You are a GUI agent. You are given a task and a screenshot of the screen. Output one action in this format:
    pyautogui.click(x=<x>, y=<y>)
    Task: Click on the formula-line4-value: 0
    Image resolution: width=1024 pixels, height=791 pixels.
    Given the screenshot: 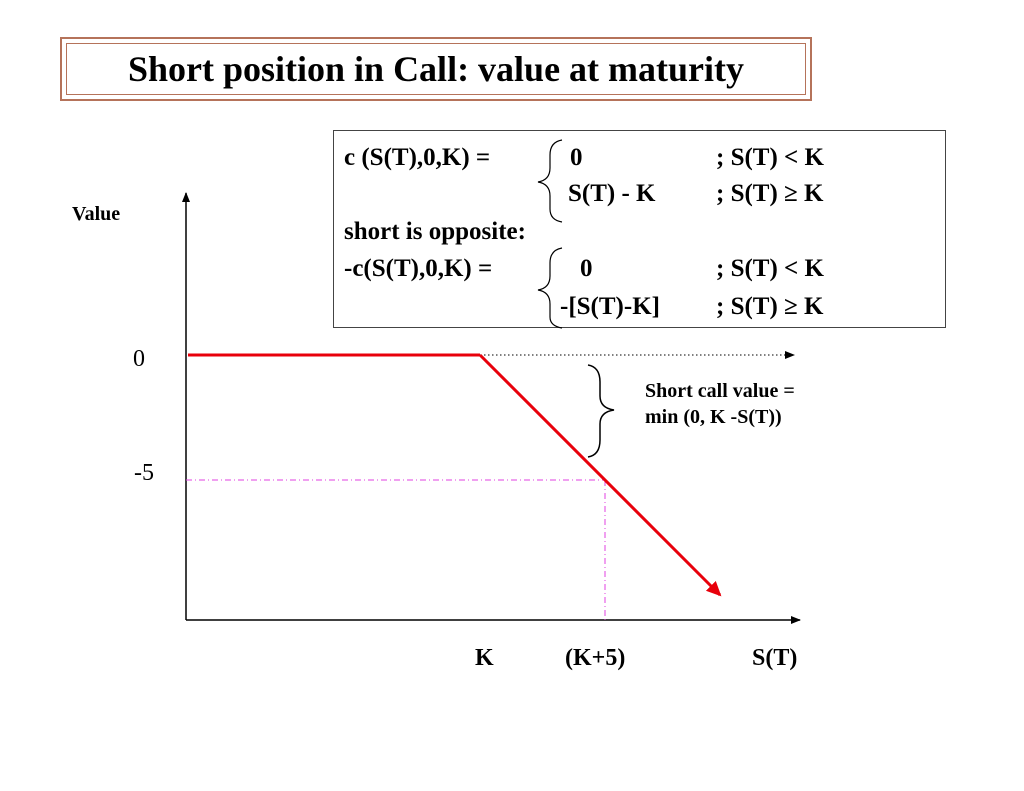 What is the action you would take?
    pyautogui.click(x=586, y=268)
    